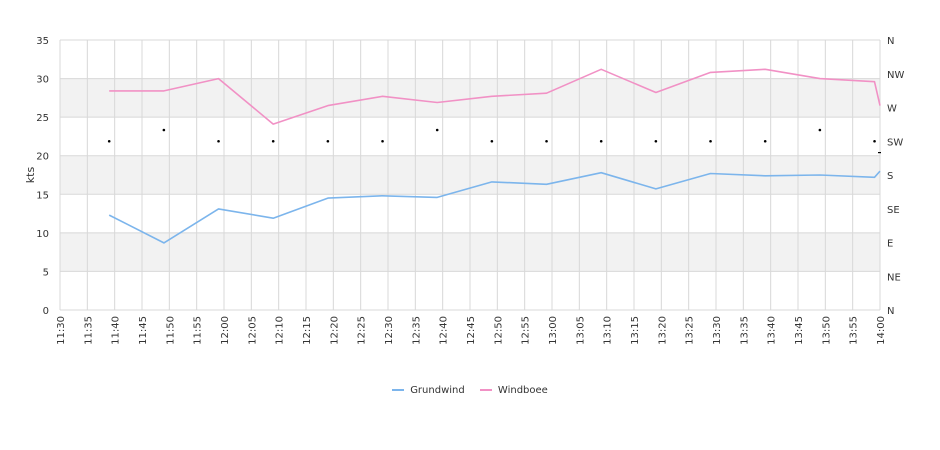 Image resolution: width=940 pixels, height=450 pixels. I want to click on x-tick-label: 14:00, so click(881, 330).